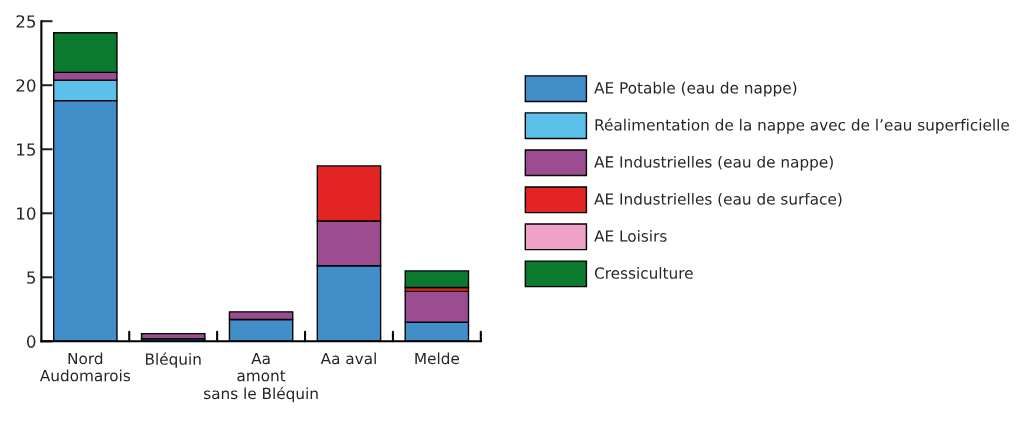  What do you see at coordinates (26, 149) in the screenshot?
I see `y-tick-label: 15` at bounding box center [26, 149].